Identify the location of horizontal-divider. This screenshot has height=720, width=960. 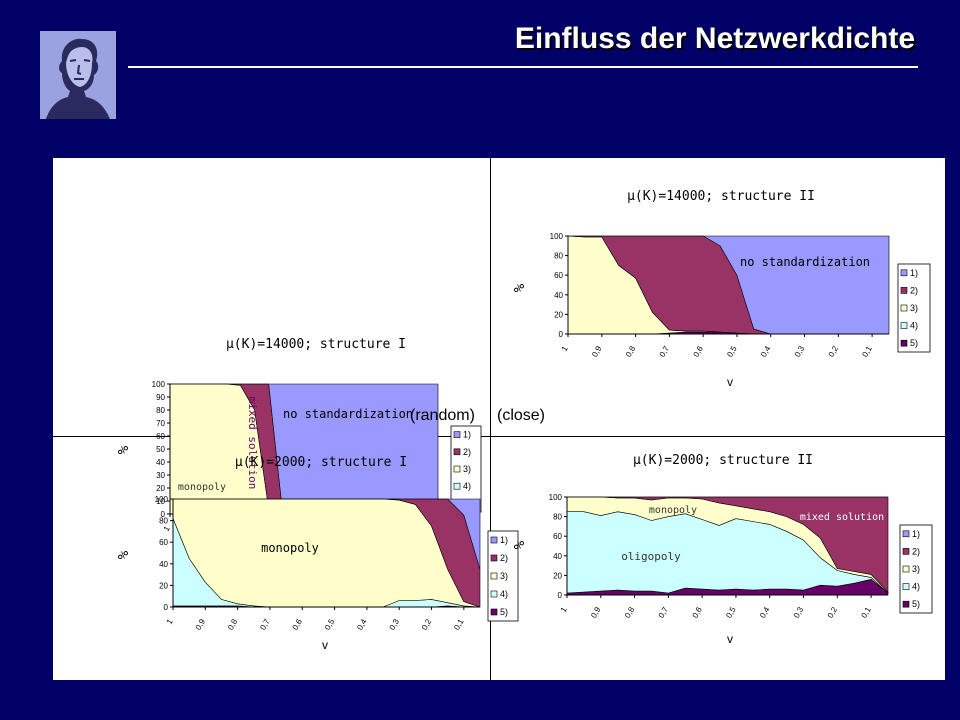
(499, 436).